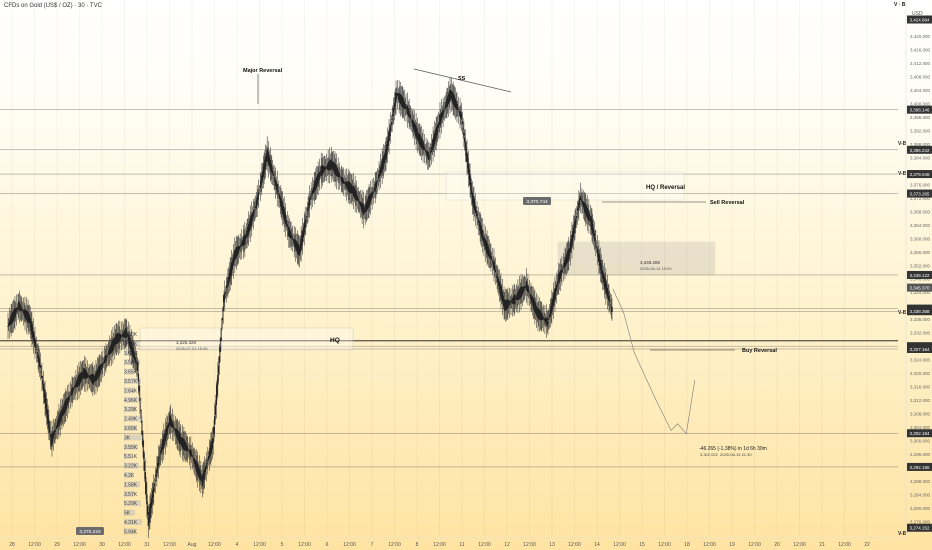 This screenshot has height=550, width=932. What do you see at coordinates (920, 90) in the screenshot?
I see `y-tick-label: 3,404.000` at bounding box center [920, 90].